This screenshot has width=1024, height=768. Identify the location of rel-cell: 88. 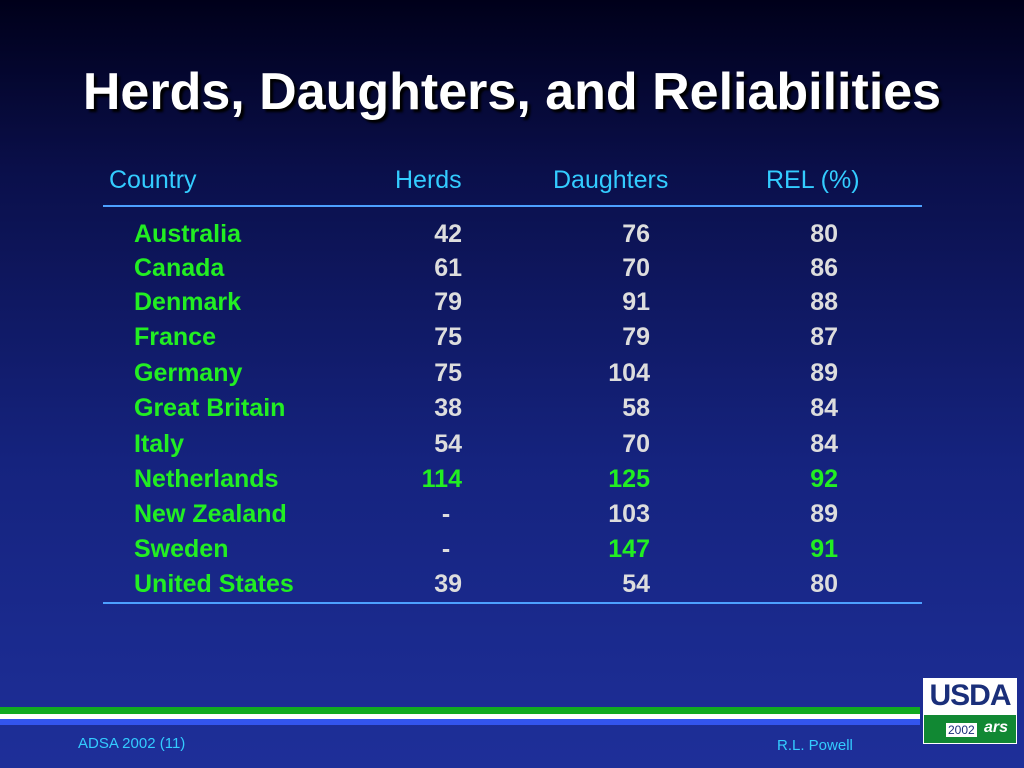
(824, 302).